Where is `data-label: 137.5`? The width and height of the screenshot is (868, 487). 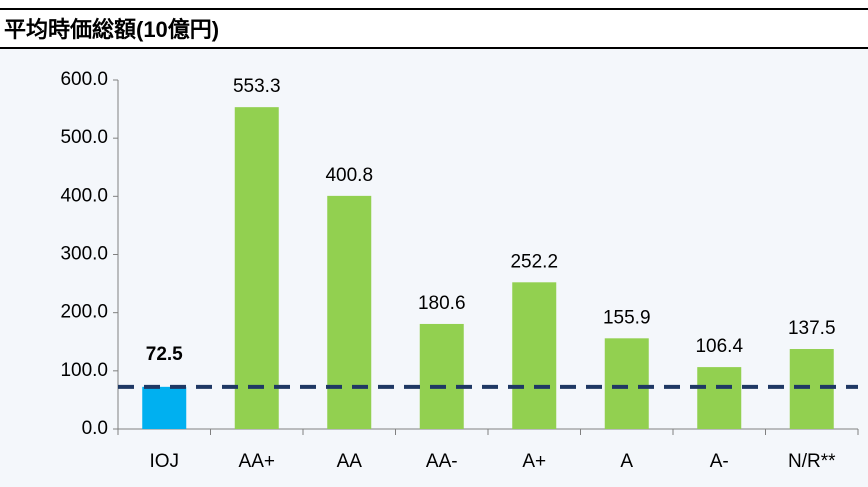
data-label: 137.5 is located at coordinates (812, 328).